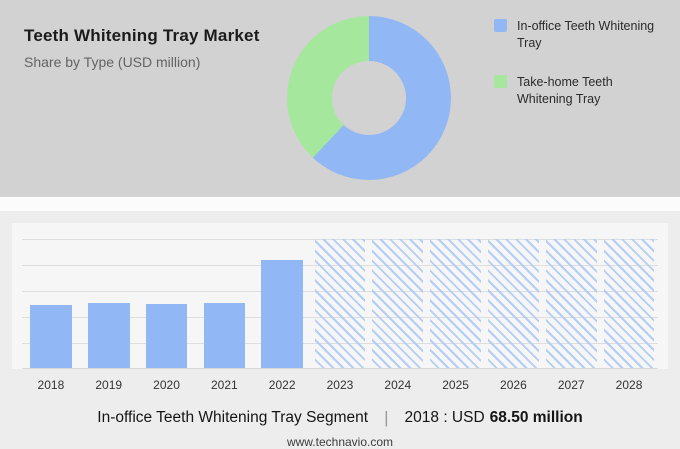  I want to click on legend-swatch-blue, so click(500, 25).